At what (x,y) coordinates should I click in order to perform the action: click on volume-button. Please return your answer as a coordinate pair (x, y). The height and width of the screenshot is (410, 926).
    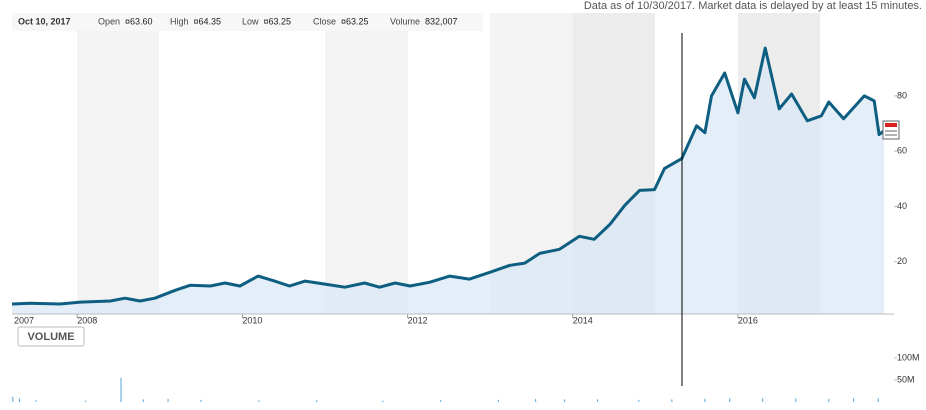
    Looking at the image, I should click on (51, 336).